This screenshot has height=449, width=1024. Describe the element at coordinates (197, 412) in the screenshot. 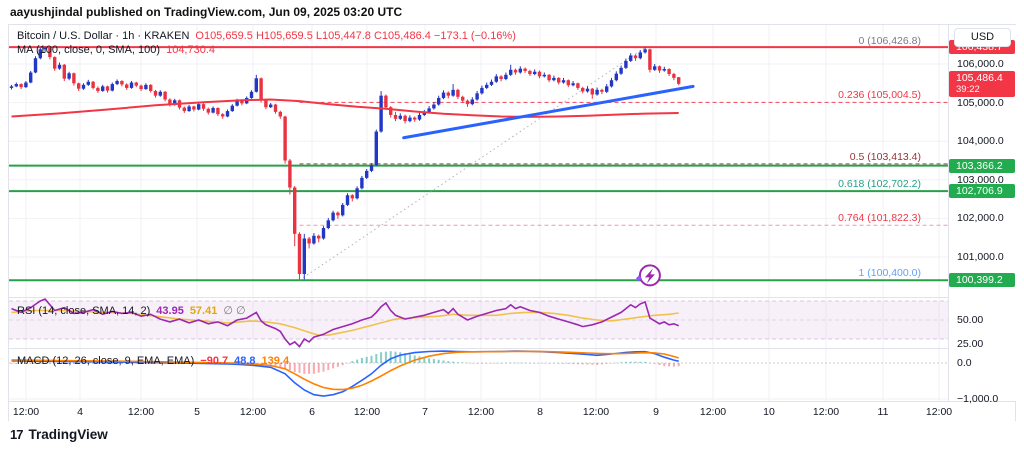

I see `axis-time-label: 5` at that location.